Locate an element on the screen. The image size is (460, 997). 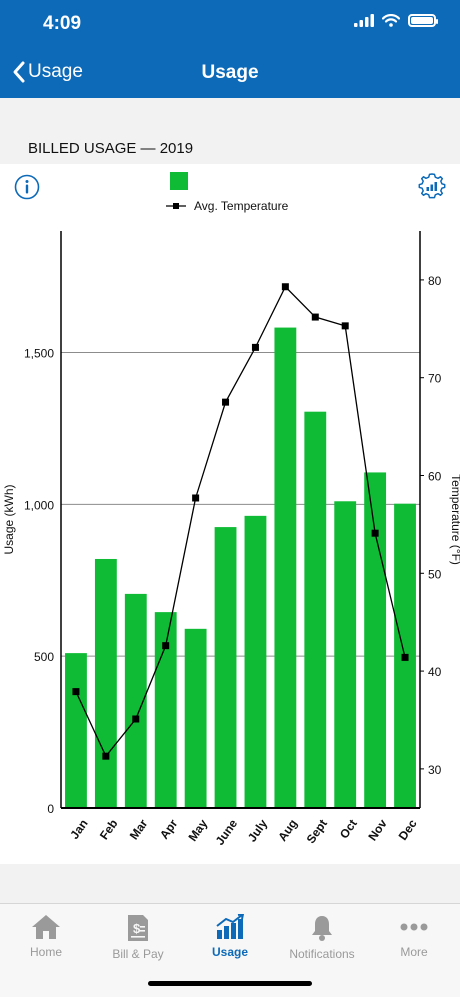
y2-axis-title: Temperature (°F) is located at coordinates (454, 519).